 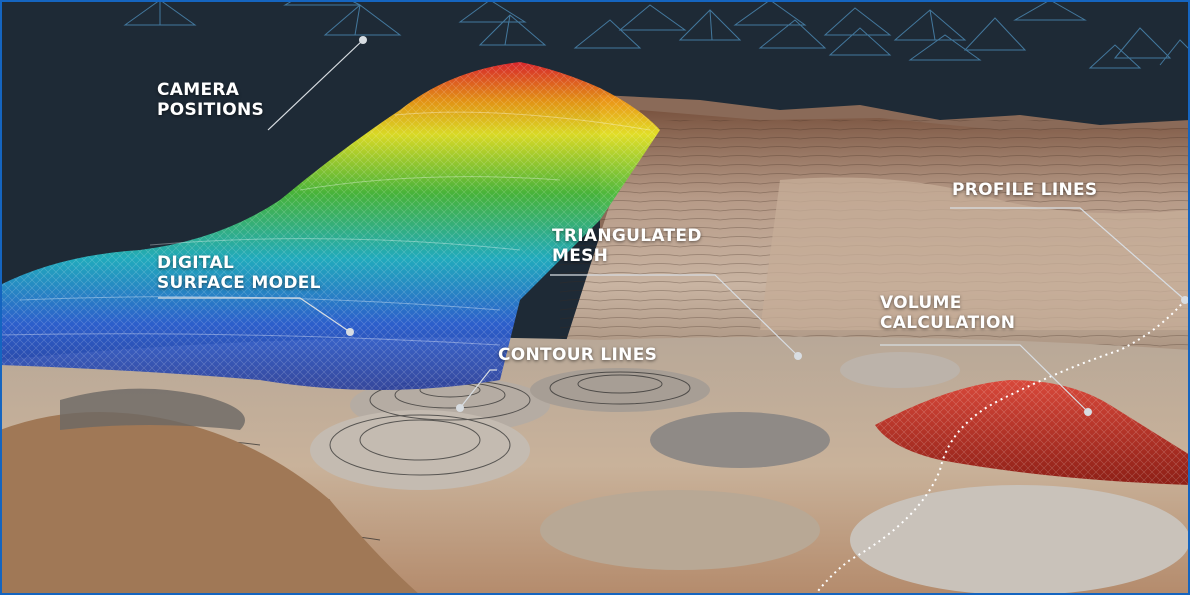 I want to click on contour-lines-text: CONTOUR LINES, so click(x=578, y=355).